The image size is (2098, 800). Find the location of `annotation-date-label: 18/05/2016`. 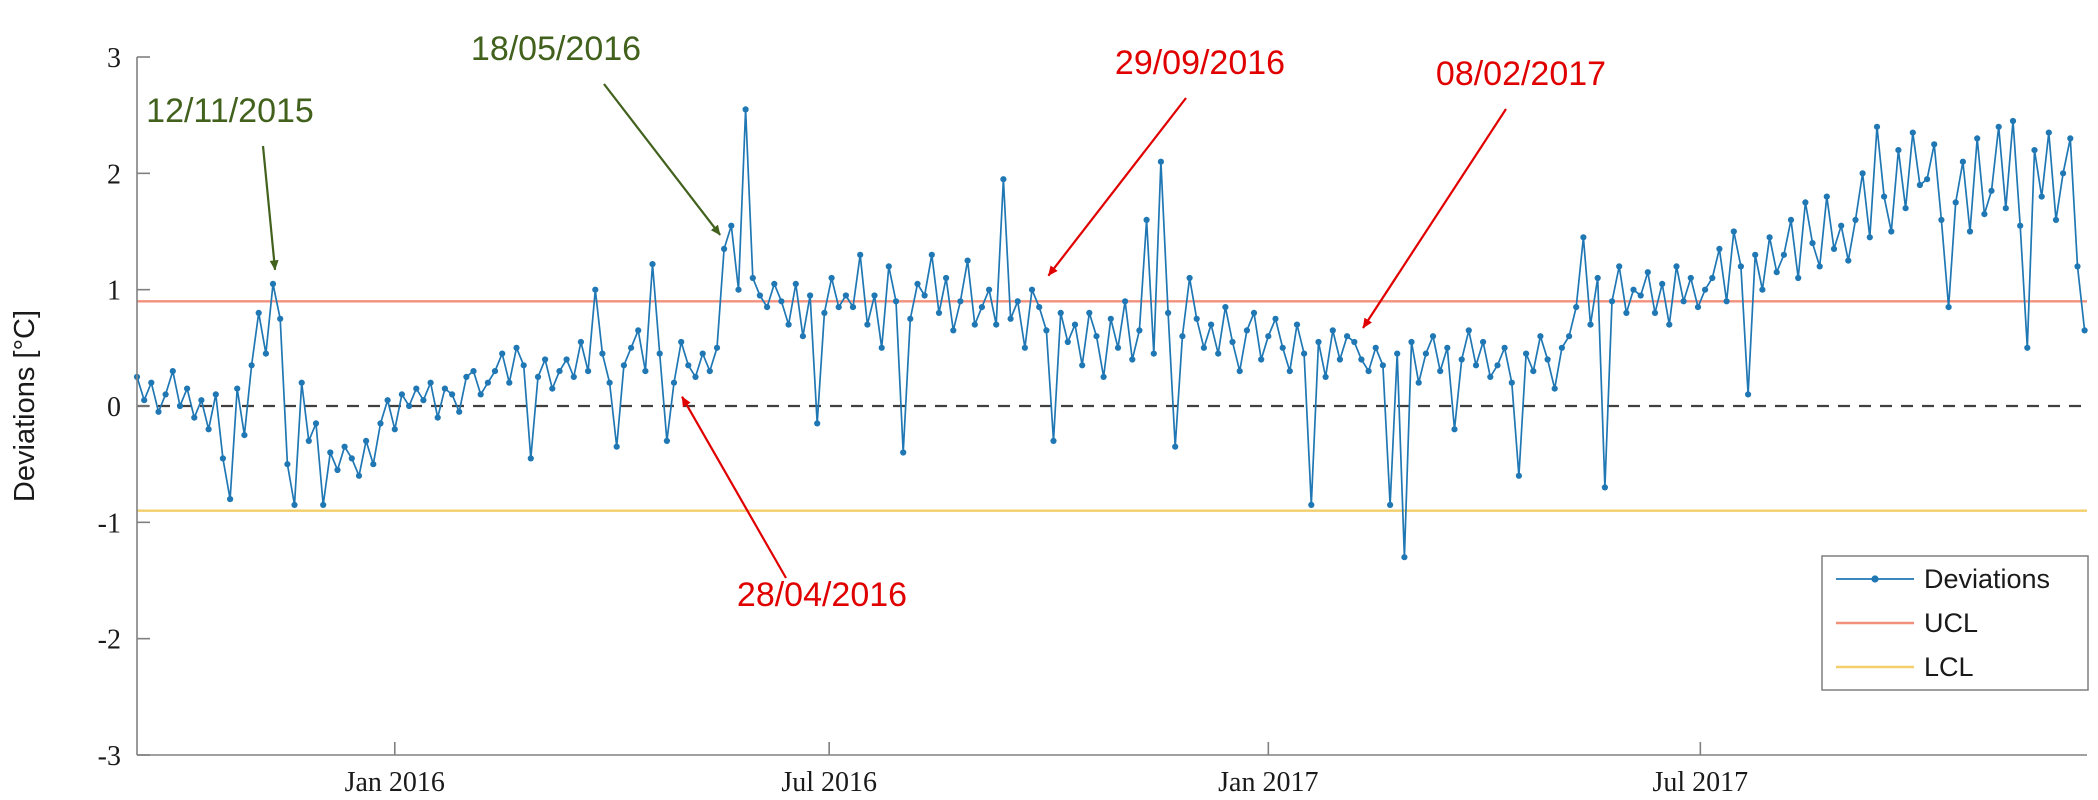

annotation-date-label: 18/05/2016 is located at coordinates (556, 49).